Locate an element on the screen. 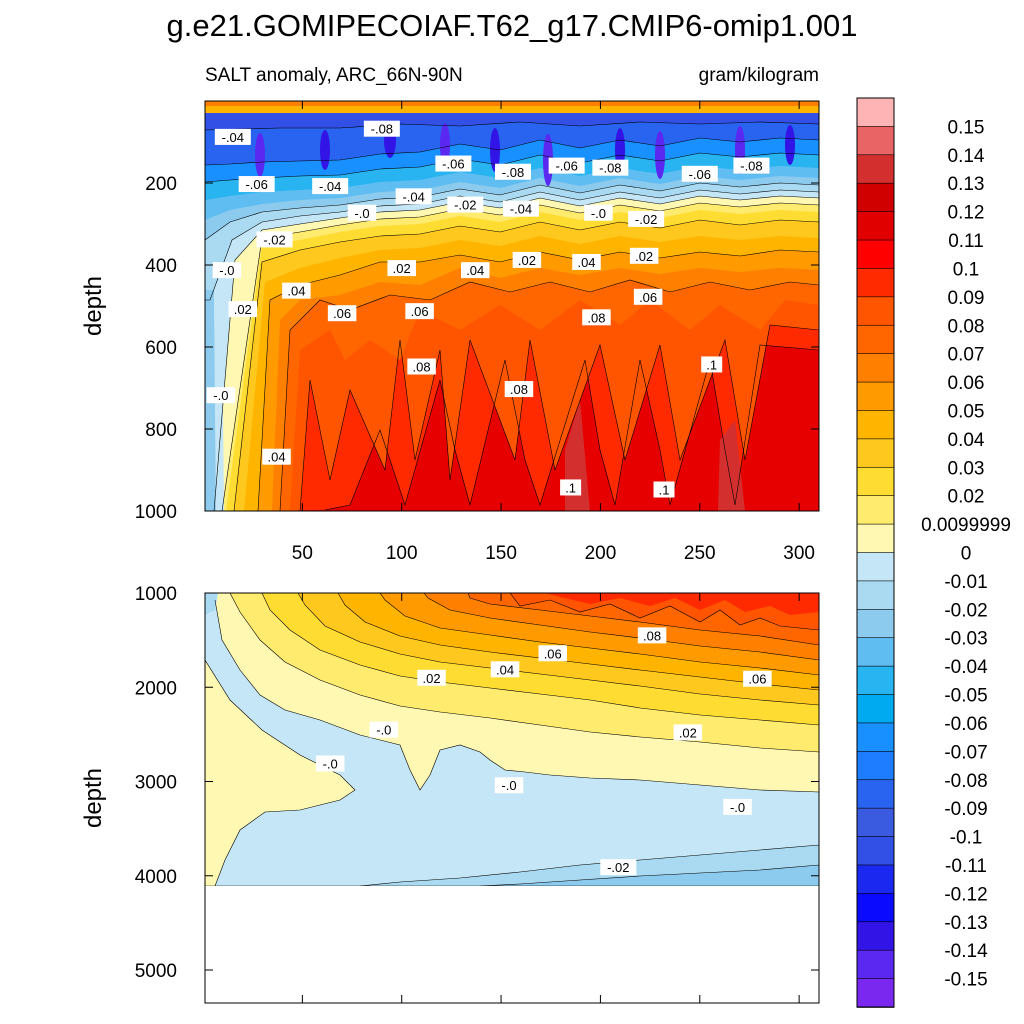 Image resolution: width=1024 pixels, height=1024 pixels. contour-label: .1 is located at coordinates (571, 487).